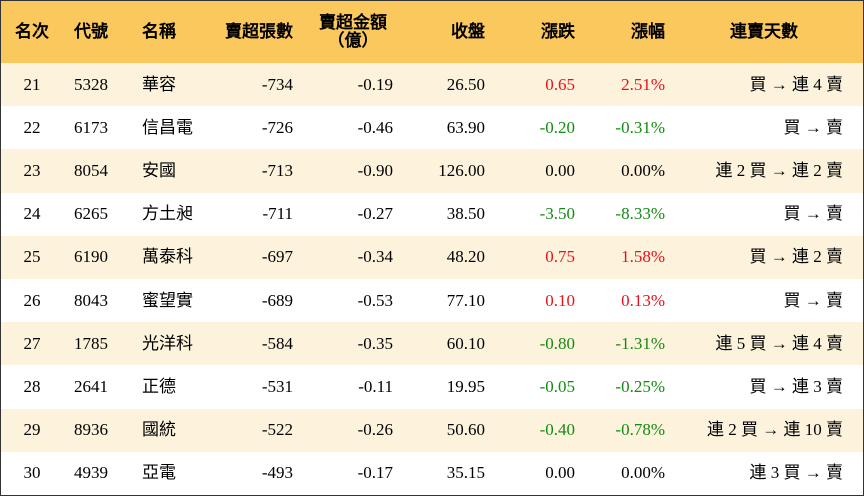 Image resolution: width=864 pixels, height=496 pixels. Describe the element at coordinates (32, 171) in the screenshot. I see `table-cell: 23` at that location.